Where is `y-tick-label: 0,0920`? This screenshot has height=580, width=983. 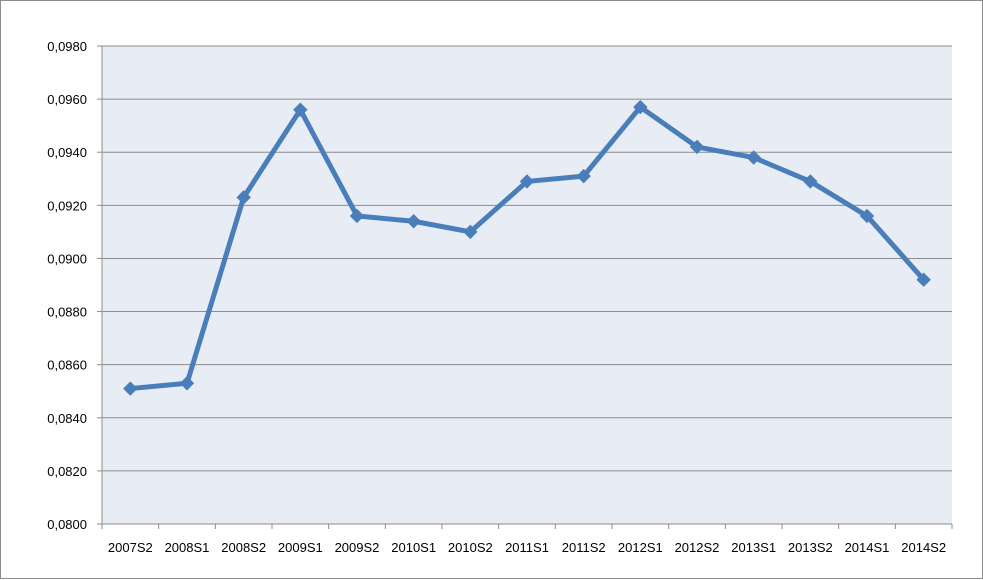 y-tick-label: 0,0920 is located at coordinates (67, 205).